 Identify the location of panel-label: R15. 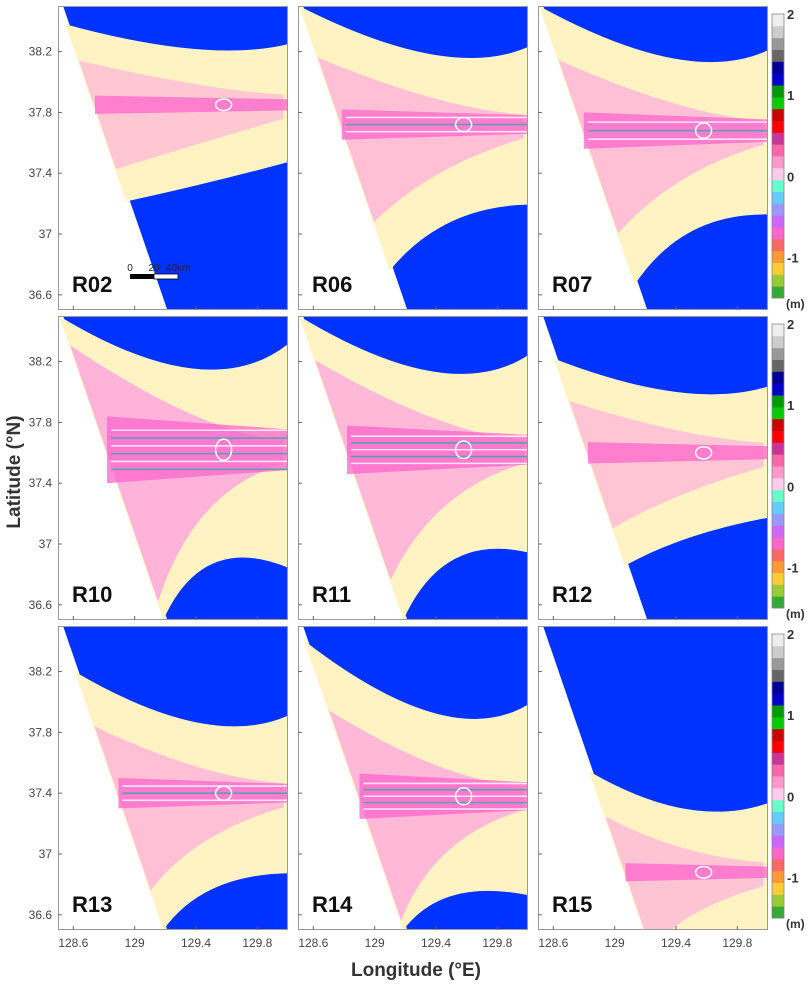
(572, 904).